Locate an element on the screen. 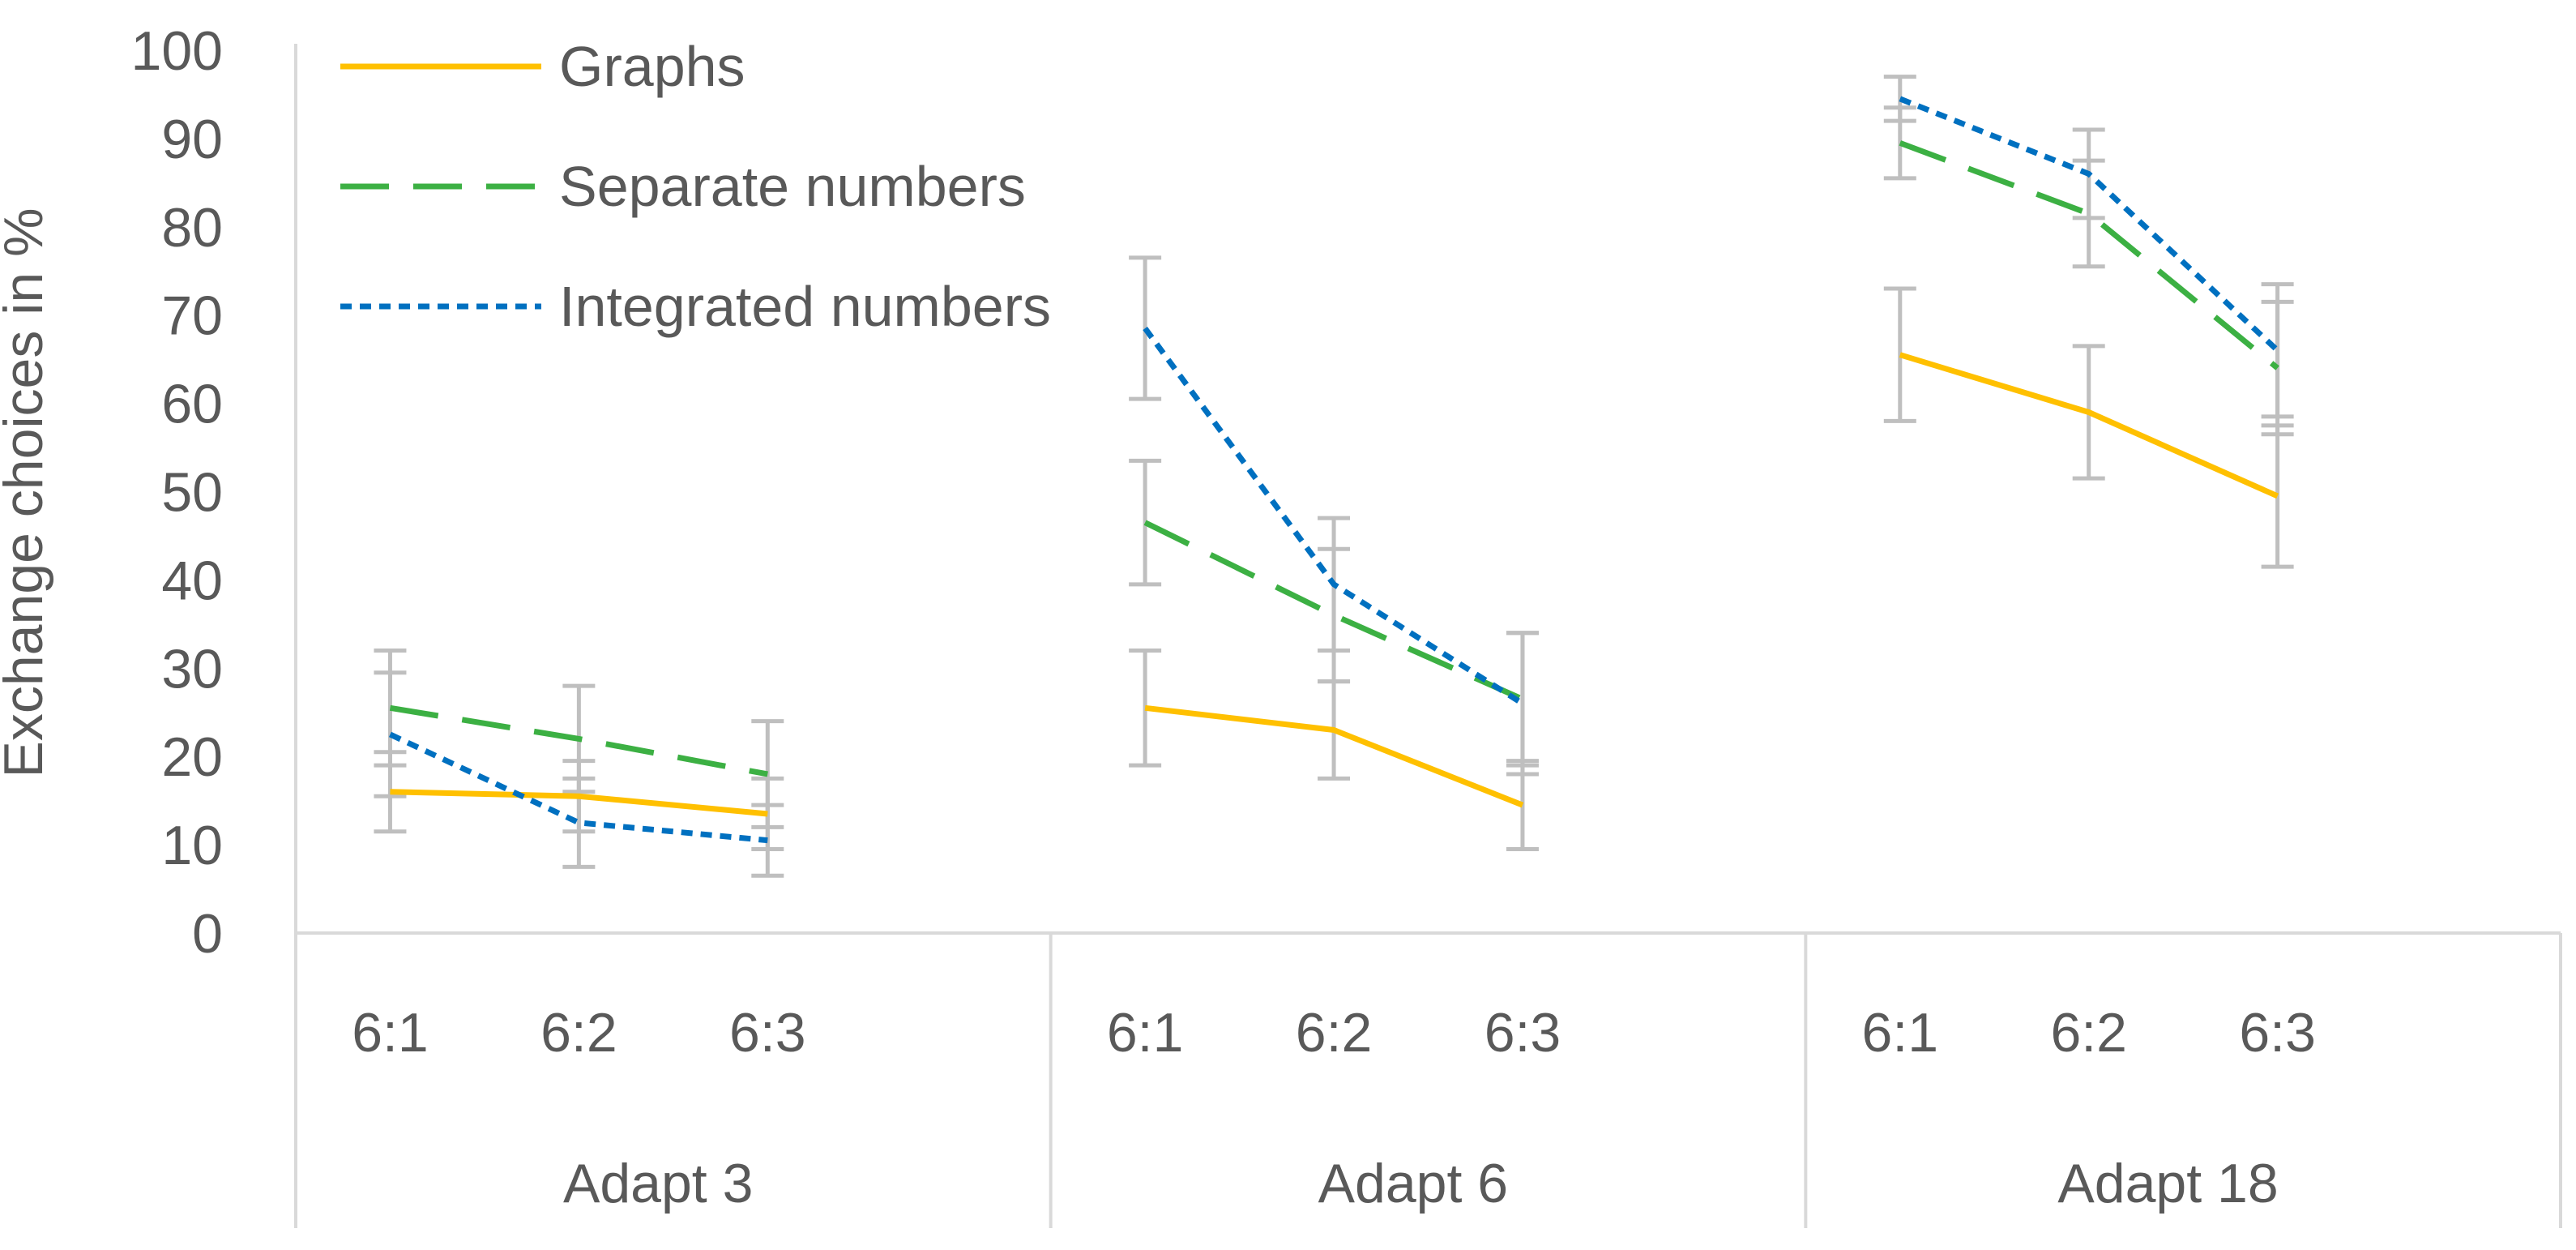 The height and width of the screenshot is (1250, 2576). legend: Graphs Separate numbers Integrated numbers is located at coordinates (695, 187).